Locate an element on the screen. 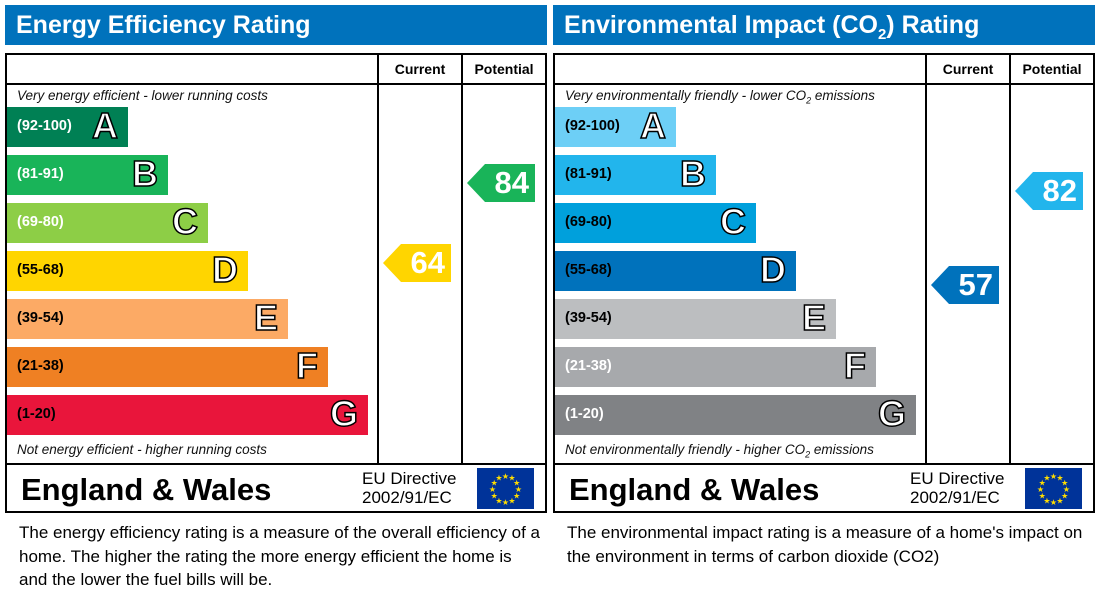 The image size is (1098, 613). band-letter: D is located at coordinates (773, 269).